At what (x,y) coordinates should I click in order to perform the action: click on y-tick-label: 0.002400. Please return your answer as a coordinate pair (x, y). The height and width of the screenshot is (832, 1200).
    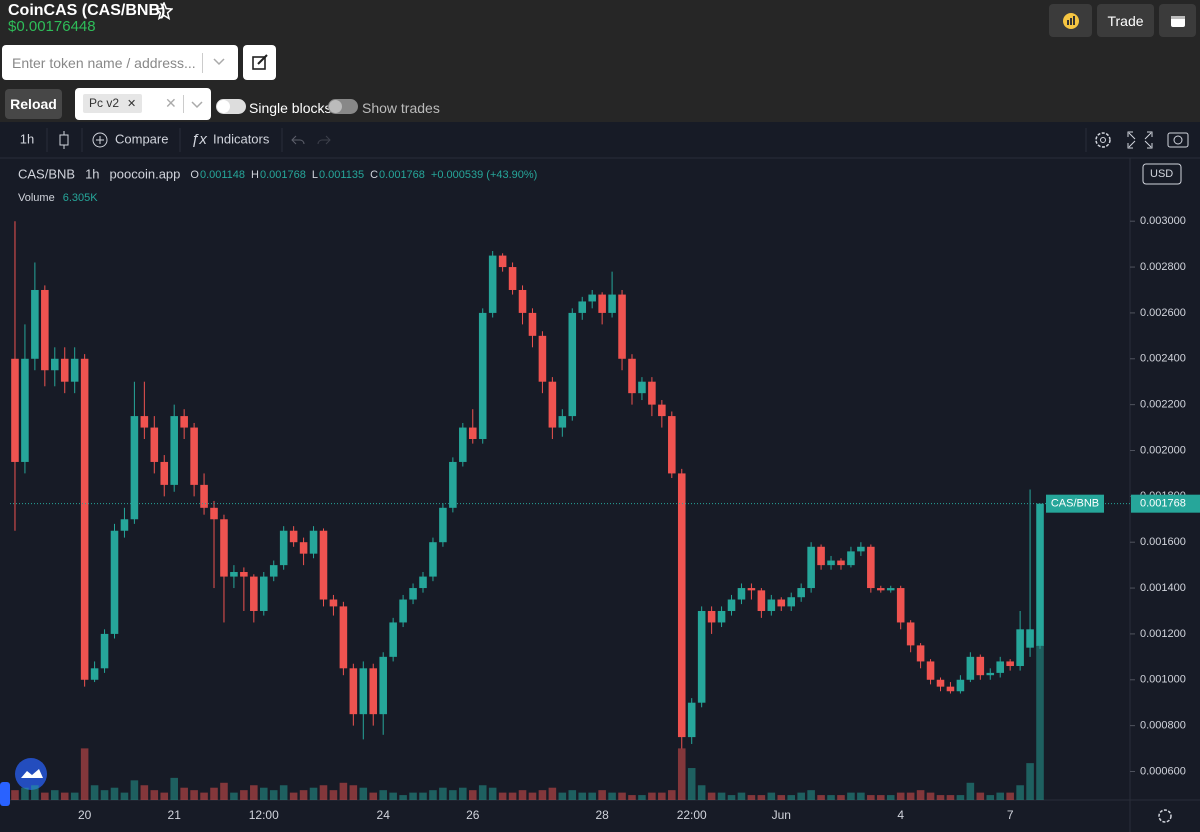
    Looking at the image, I should click on (1163, 359).